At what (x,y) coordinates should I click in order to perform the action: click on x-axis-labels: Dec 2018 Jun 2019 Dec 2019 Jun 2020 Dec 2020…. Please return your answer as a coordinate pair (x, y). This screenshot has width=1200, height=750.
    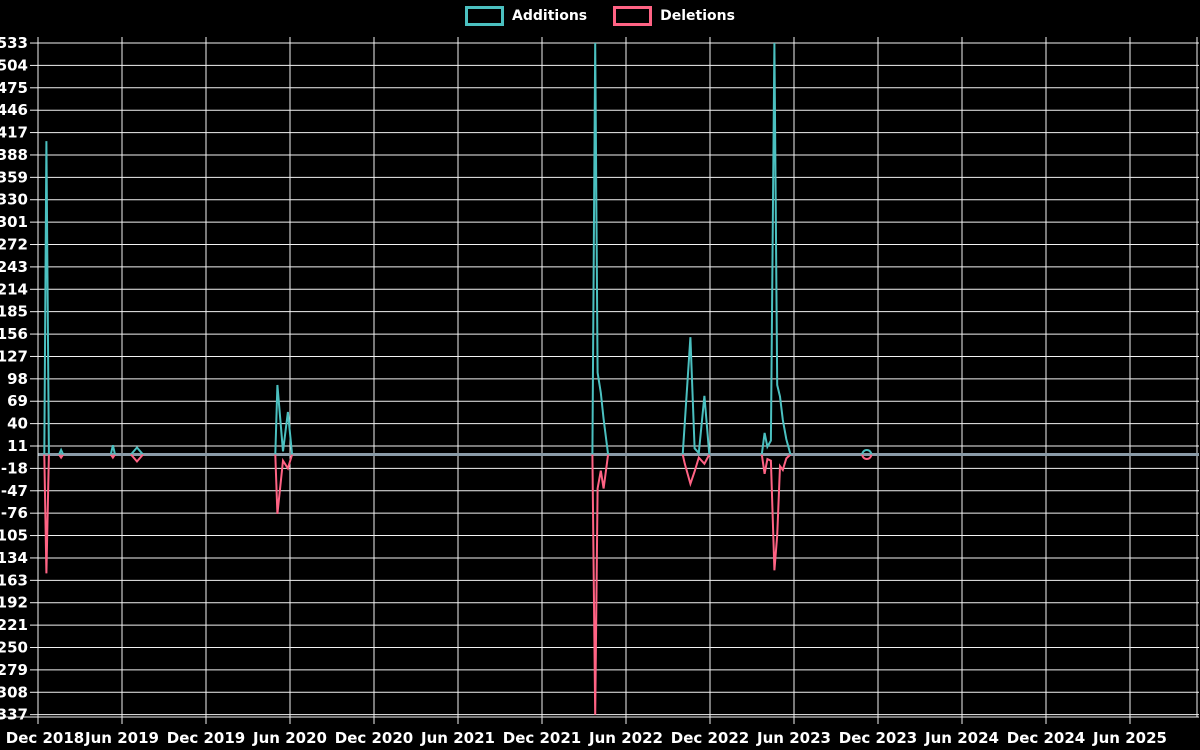
    Looking at the image, I should click on (586, 738).